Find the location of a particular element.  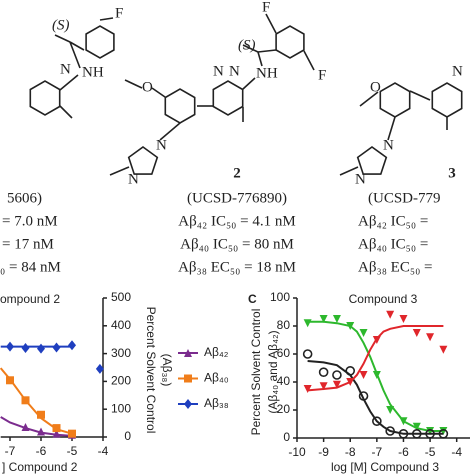

activity: Aβ₄₂ IC₅₀ = 4.1 nM is located at coordinates (236, 221).